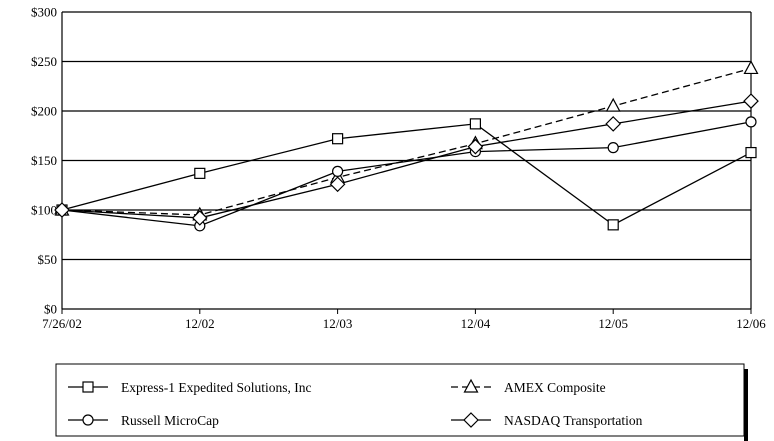 Image resolution: width=774 pixels, height=441 pixels. Describe the element at coordinates (746, 405) in the screenshot. I see `legend-shadow` at that location.